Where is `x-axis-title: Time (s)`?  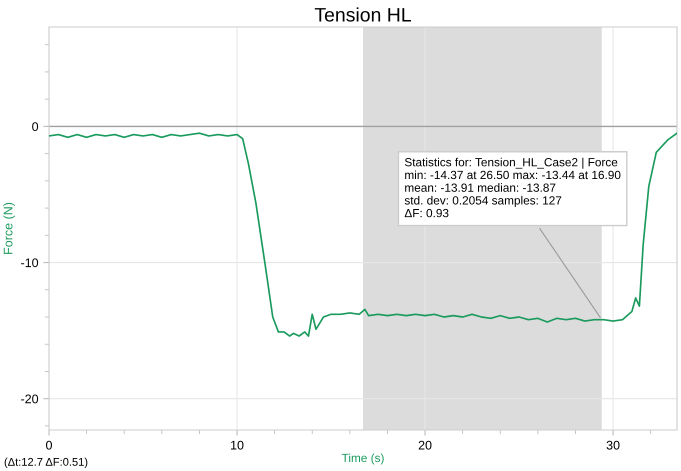 x-axis-title: Time (s) is located at coordinates (363, 458).